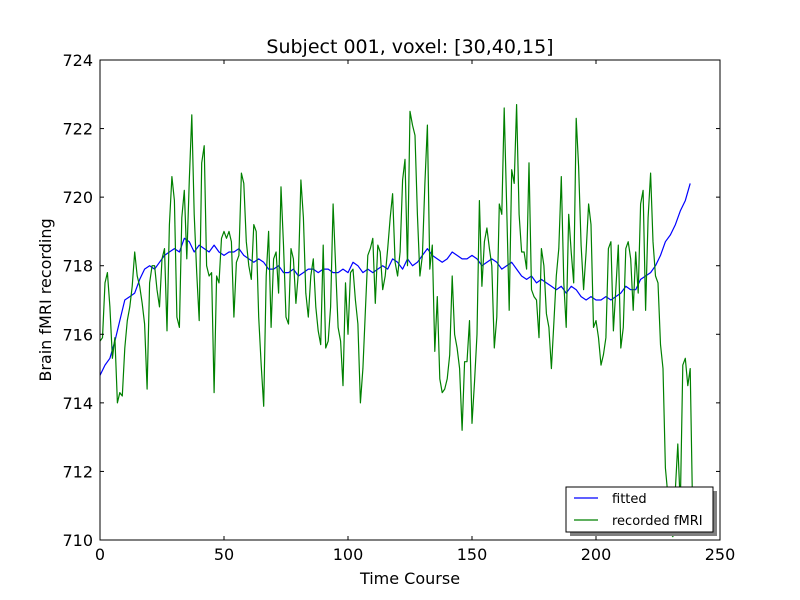 The width and height of the screenshot is (800, 600). Describe the element at coordinates (409, 47) in the screenshot. I see `chart-title: Subject 001, voxel: [30,40,15]` at that location.